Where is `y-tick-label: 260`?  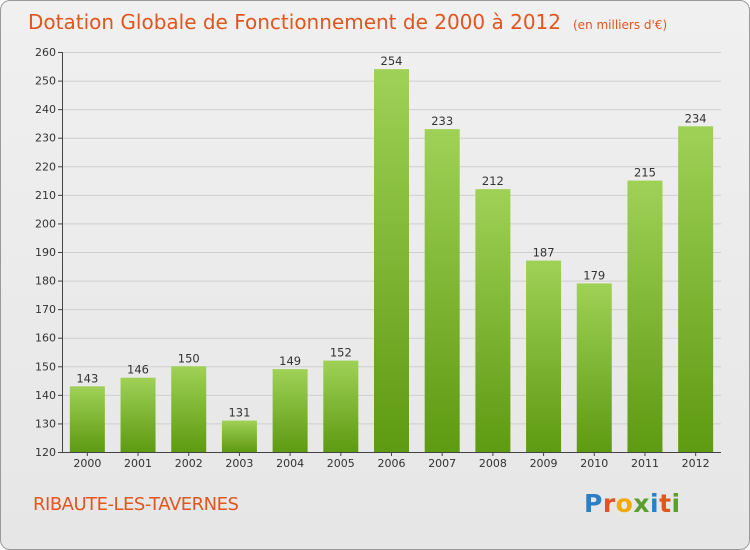 y-tick-label: 260 is located at coordinates (45, 52).